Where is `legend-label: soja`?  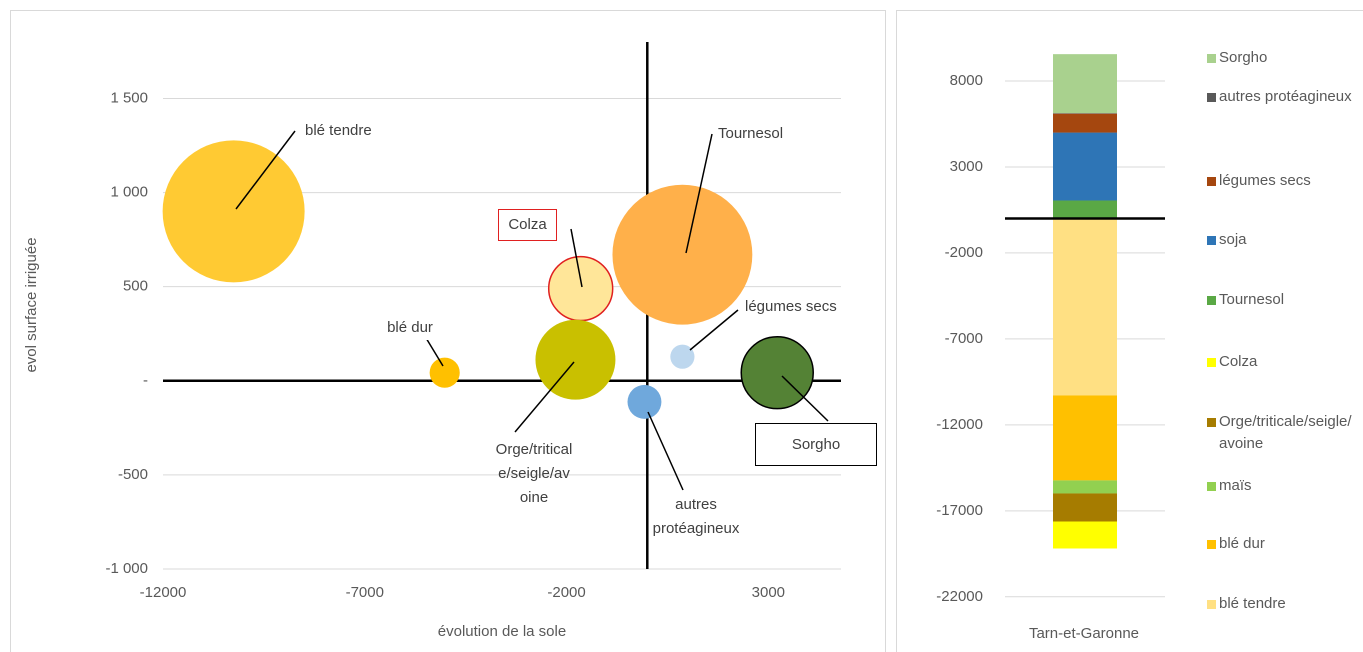
legend-label: soja is located at coordinates (1233, 239).